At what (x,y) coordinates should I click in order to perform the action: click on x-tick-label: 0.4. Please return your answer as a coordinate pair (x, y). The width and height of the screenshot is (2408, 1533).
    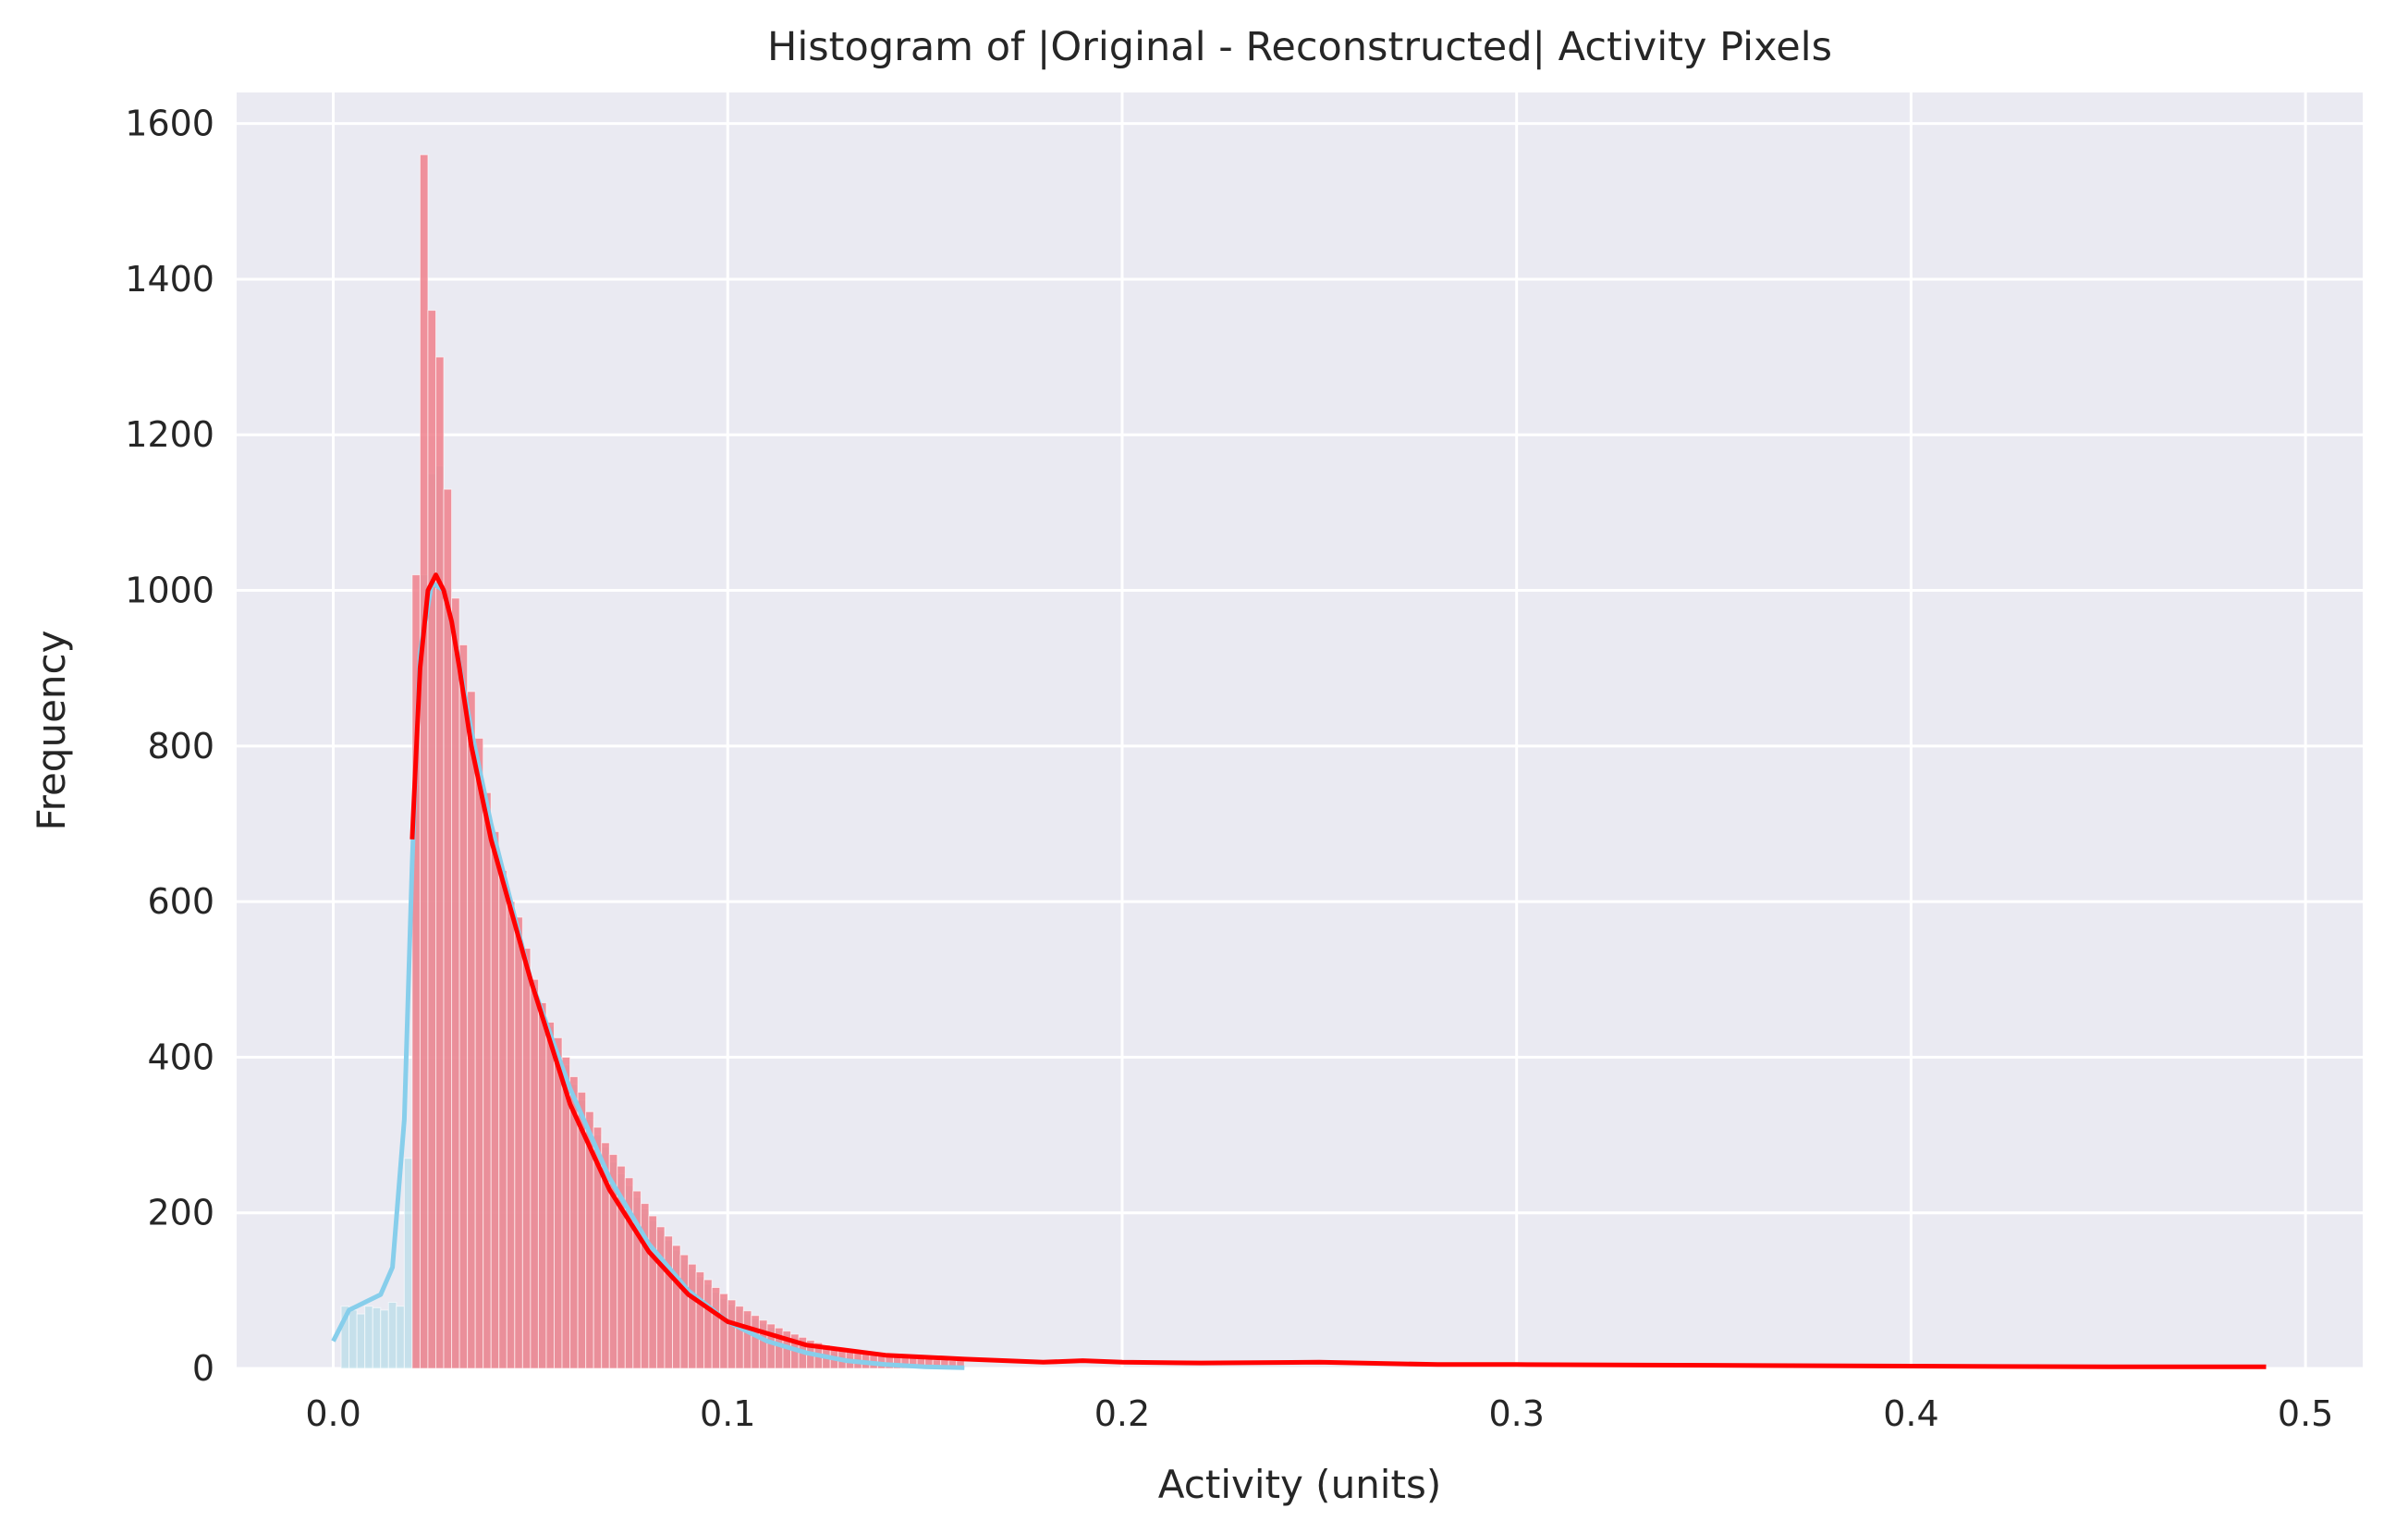
    Looking at the image, I should click on (1910, 1414).